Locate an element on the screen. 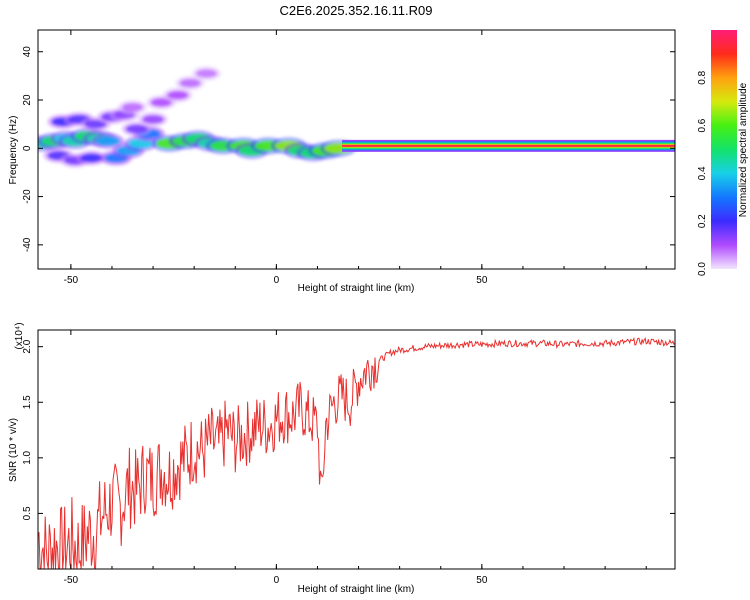  colorbar-tick-label: 0.2 is located at coordinates (702, 221).